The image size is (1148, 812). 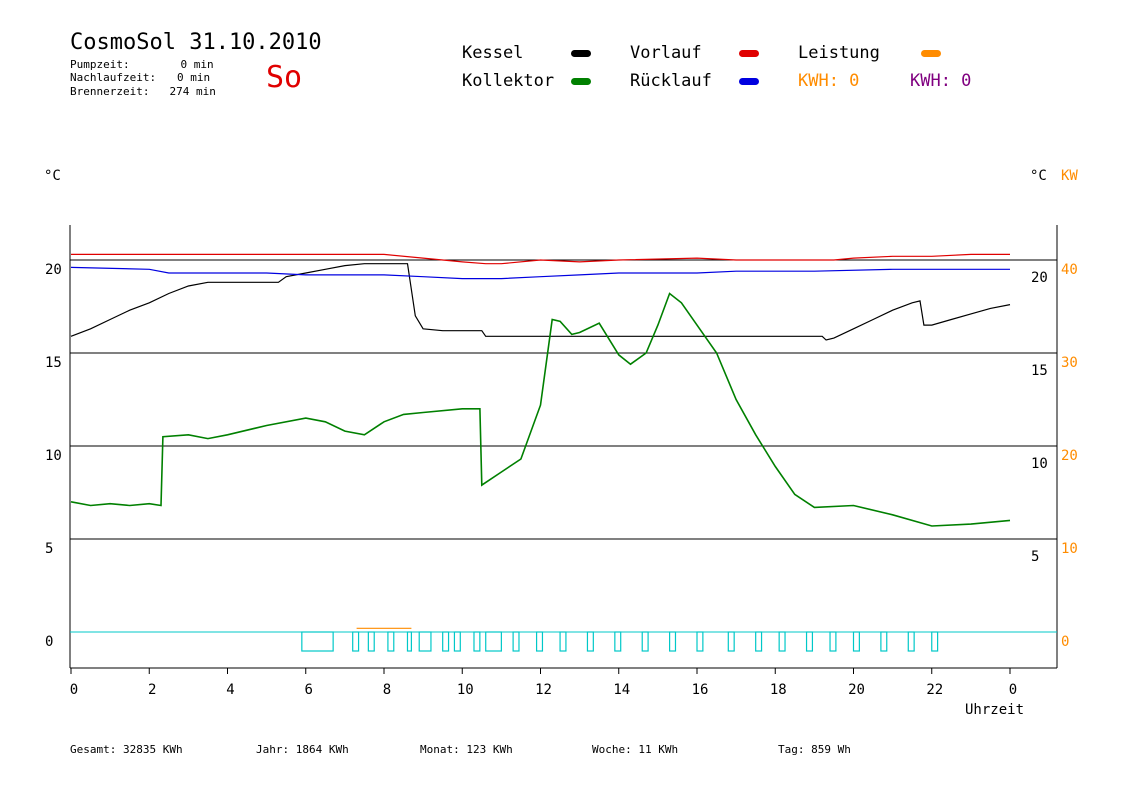 I want to click on series-line-vorlauf, so click(x=540, y=259).